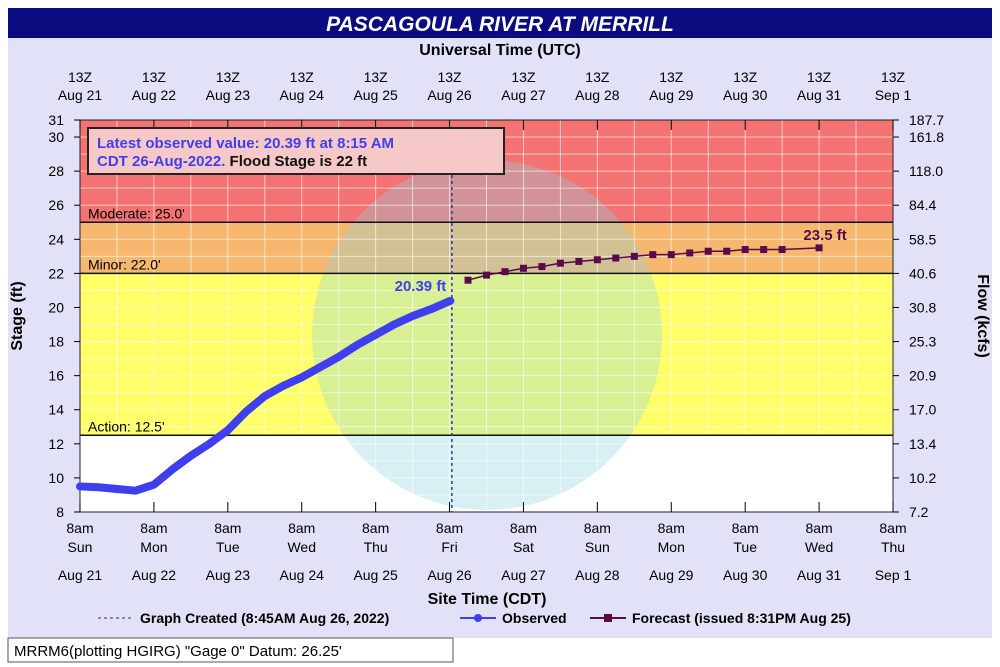  Describe the element at coordinates (500, 50) in the screenshot. I see `top-axis-title: Universal Time (UTC)` at that location.